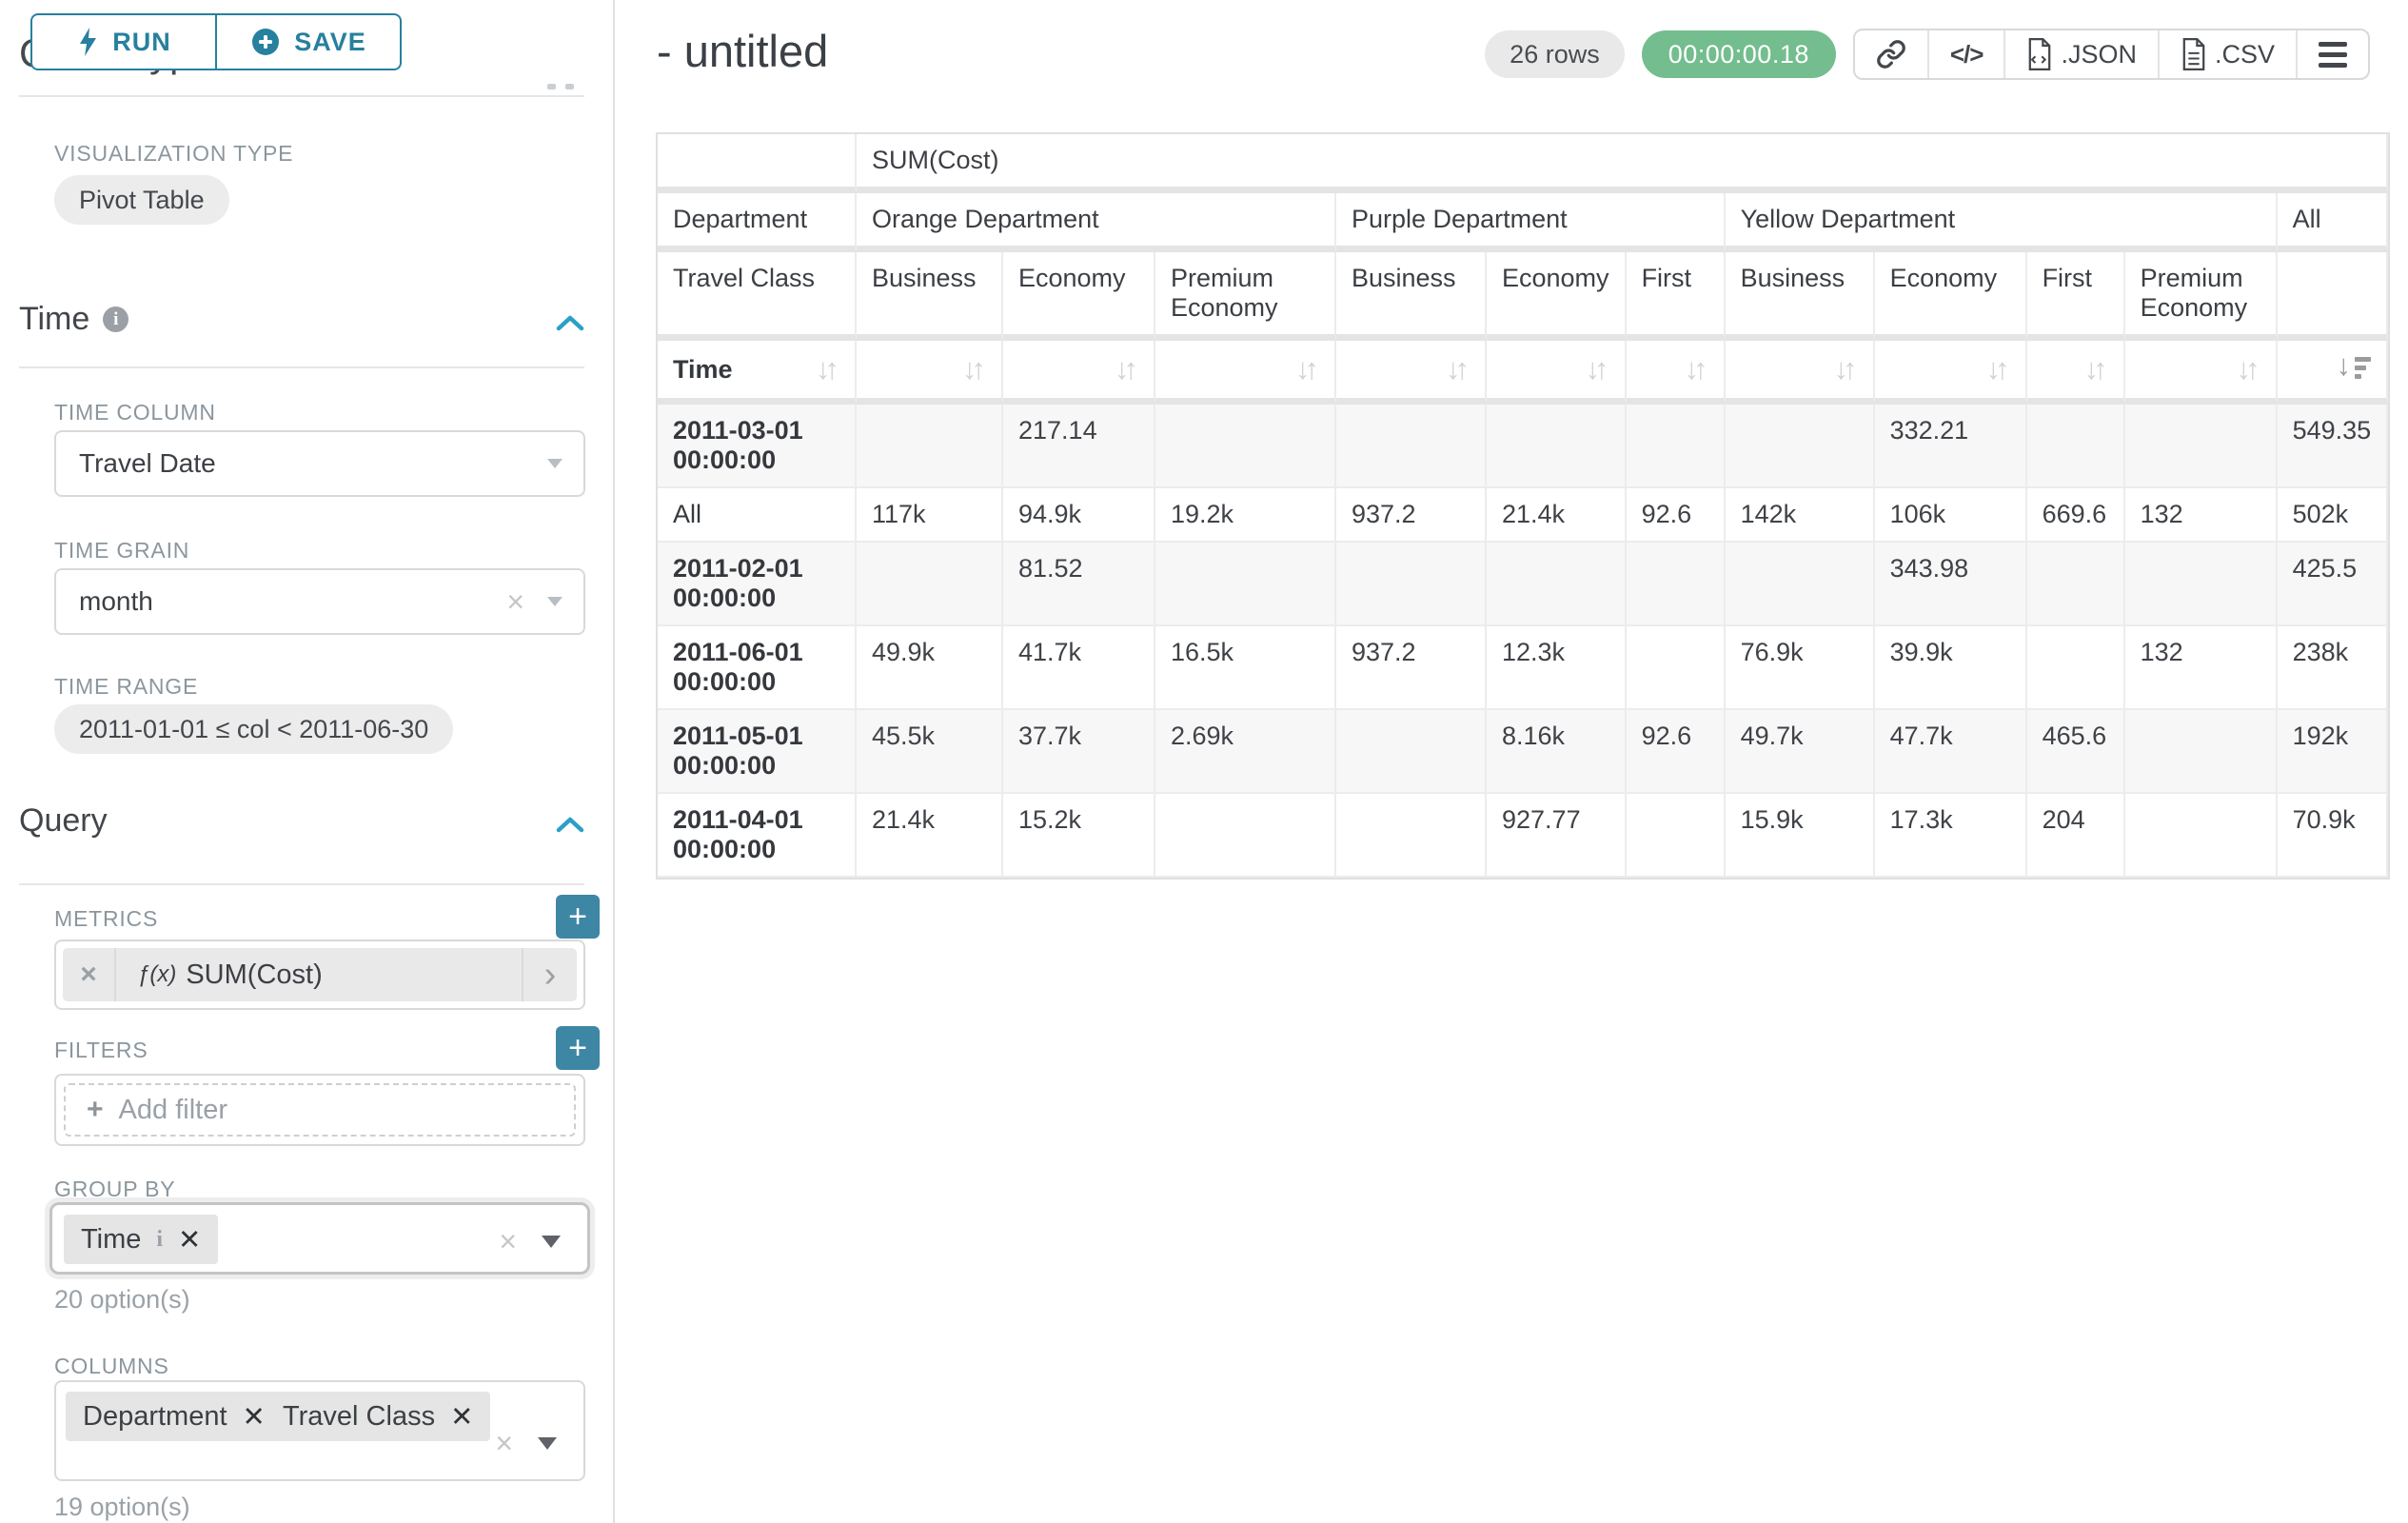 Image resolution: width=2408 pixels, height=1523 pixels. What do you see at coordinates (1096, 223) in the screenshot?
I see `pivot-column-group-header: Orange Department` at bounding box center [1096, 223].